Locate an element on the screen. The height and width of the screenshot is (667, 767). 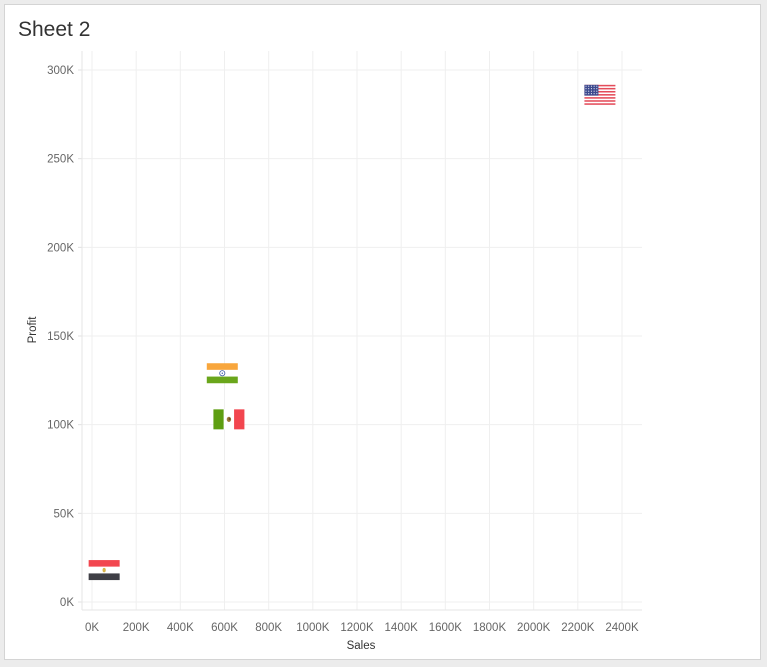
y-tick-label: 300K is located at coordinates (60, 71).